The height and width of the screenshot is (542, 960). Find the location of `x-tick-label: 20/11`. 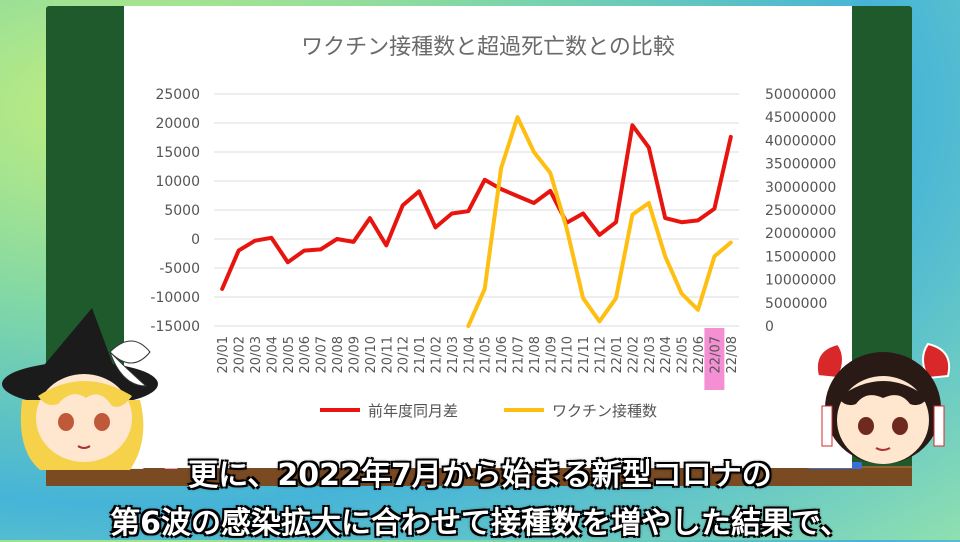

x-tick-label: 20/11 is located at coordinates (387, 354).